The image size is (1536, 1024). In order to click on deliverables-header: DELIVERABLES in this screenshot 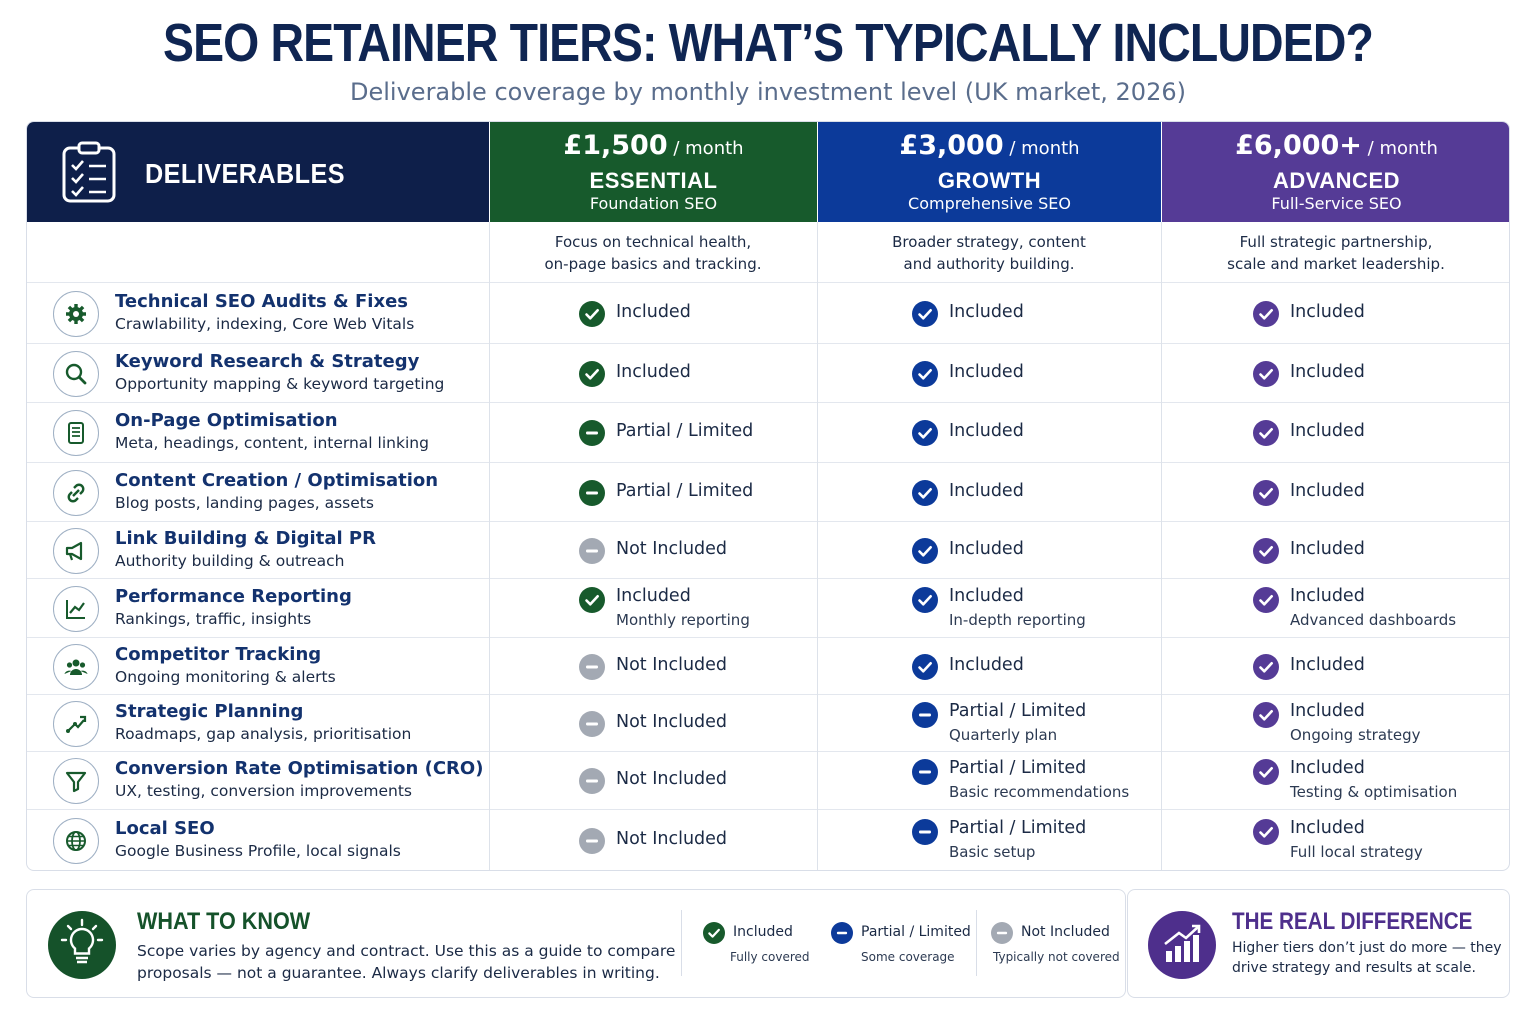, I will do `click(258, 172)`.